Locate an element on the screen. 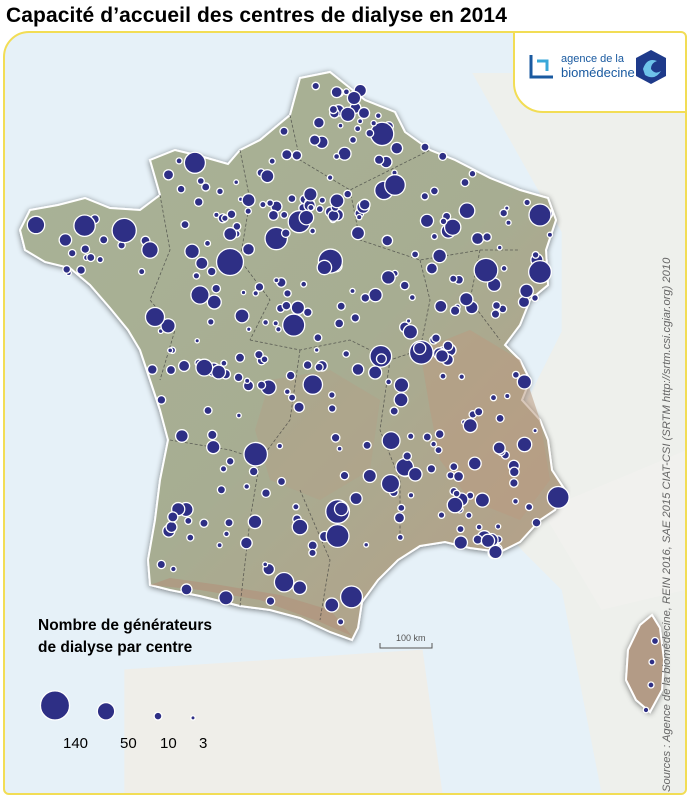 This screenshot has height=798, width=692. legend-circles is located at coordinates (117, 705).